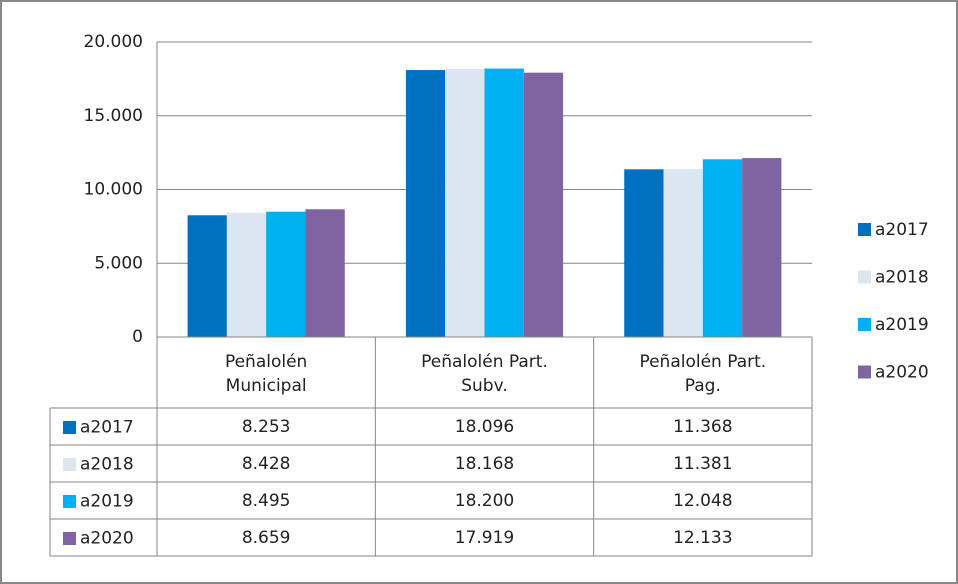 The width and height of the screenshot is (958, 584). I want to click on table-value: 18.096, so click(484, 426).